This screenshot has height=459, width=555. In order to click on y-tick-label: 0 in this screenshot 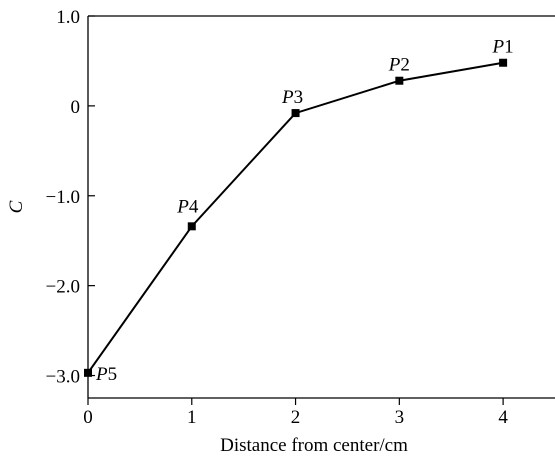, I will do `click(76, 107)`.